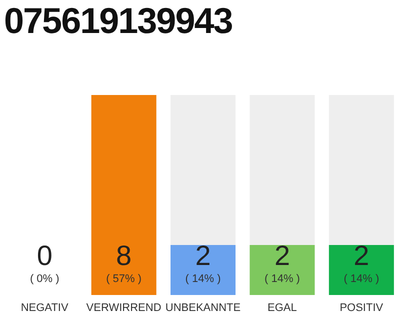 This screenshot has width=410, height=320. What do you see at coordinates (124, 255) in the screenshot?
I see `data-label: 8` at bounding box center [124, 255].